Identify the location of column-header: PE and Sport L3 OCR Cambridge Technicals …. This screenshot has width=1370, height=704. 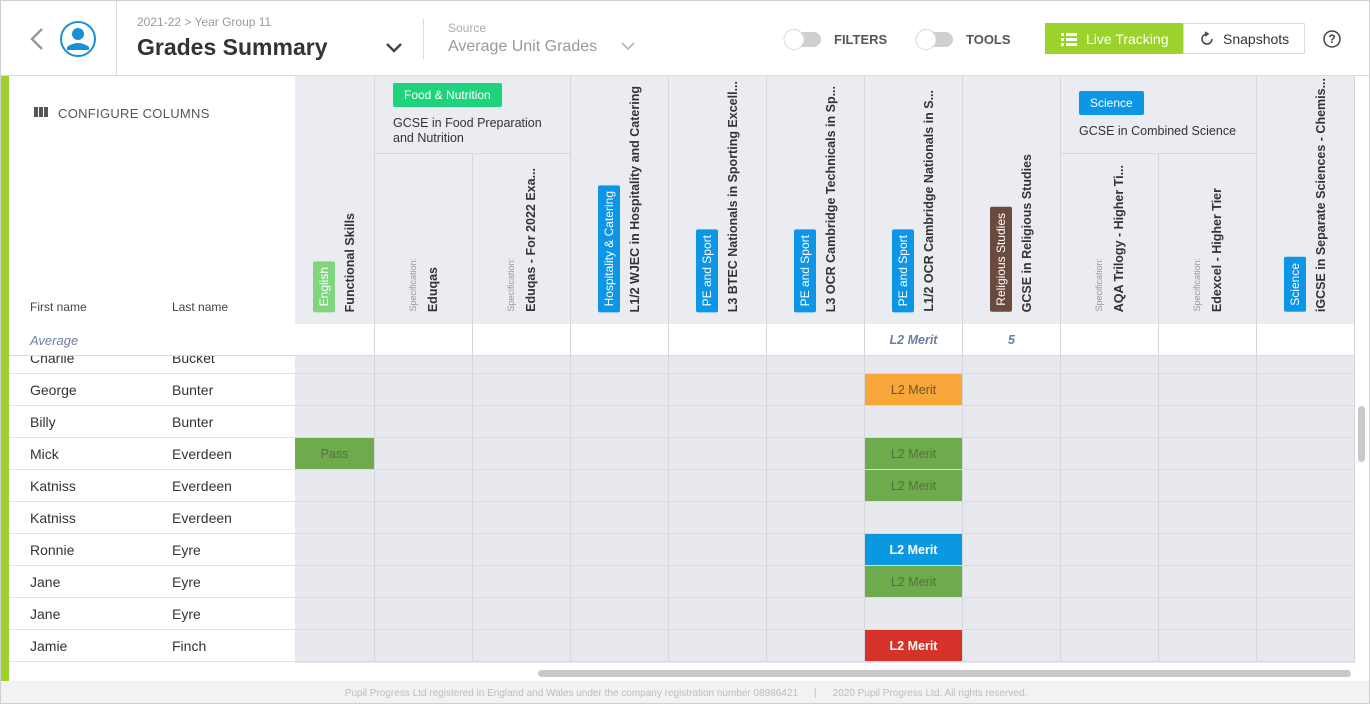
(816, 200).